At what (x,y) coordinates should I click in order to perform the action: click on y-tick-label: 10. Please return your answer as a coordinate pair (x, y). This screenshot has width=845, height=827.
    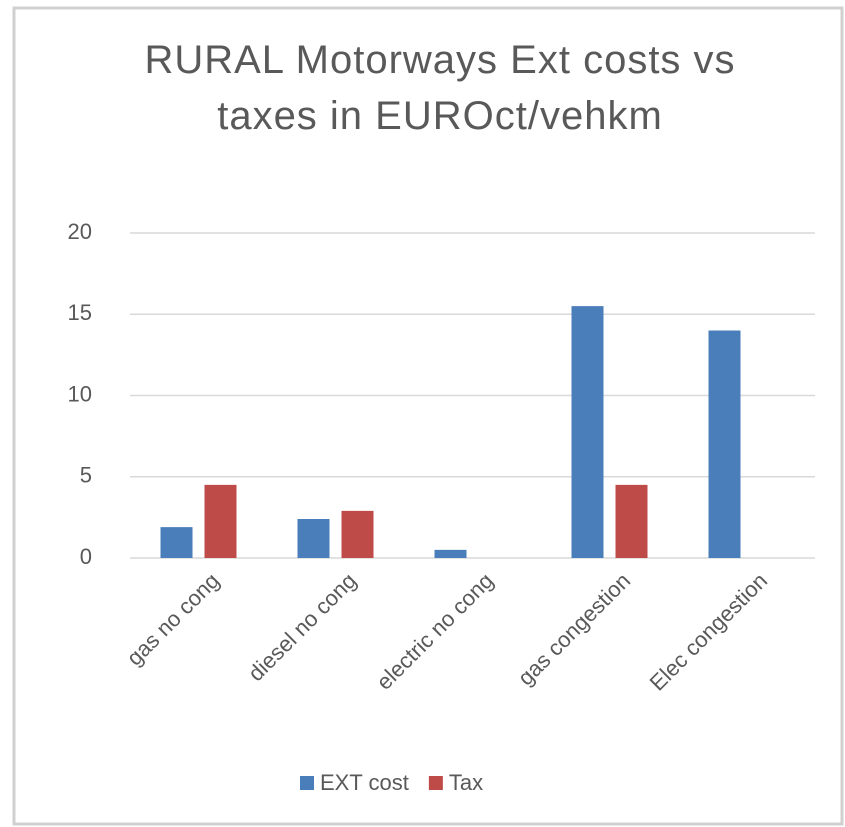
    Looking at the image, I should click on (80, 393).